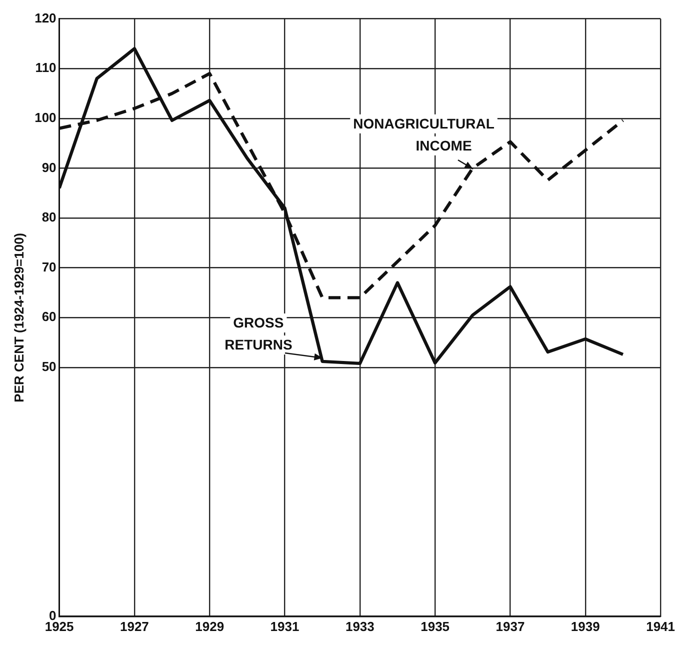 This screenshot has height=646, width=686. What do you see at coordinates (424, 134) in the screenshot?
I see `series-label: NONAGRICULTURAL INCOME` at bounding box center [424, 134].